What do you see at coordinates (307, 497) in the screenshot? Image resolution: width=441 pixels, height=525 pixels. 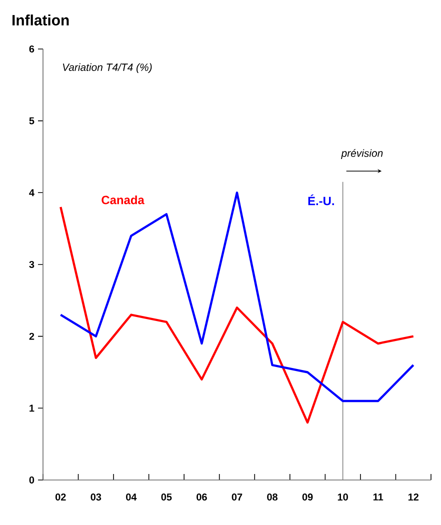 I see `x-tick-label: 09` at bounding box center [307, 497].